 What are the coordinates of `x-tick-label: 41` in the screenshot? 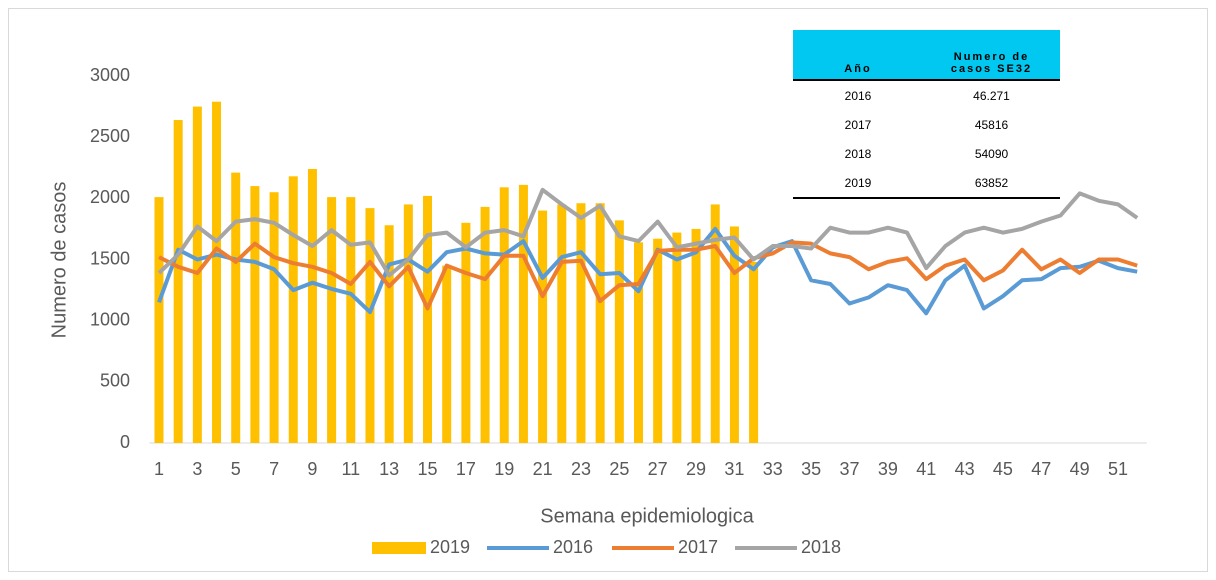 It's located at (926, 469).